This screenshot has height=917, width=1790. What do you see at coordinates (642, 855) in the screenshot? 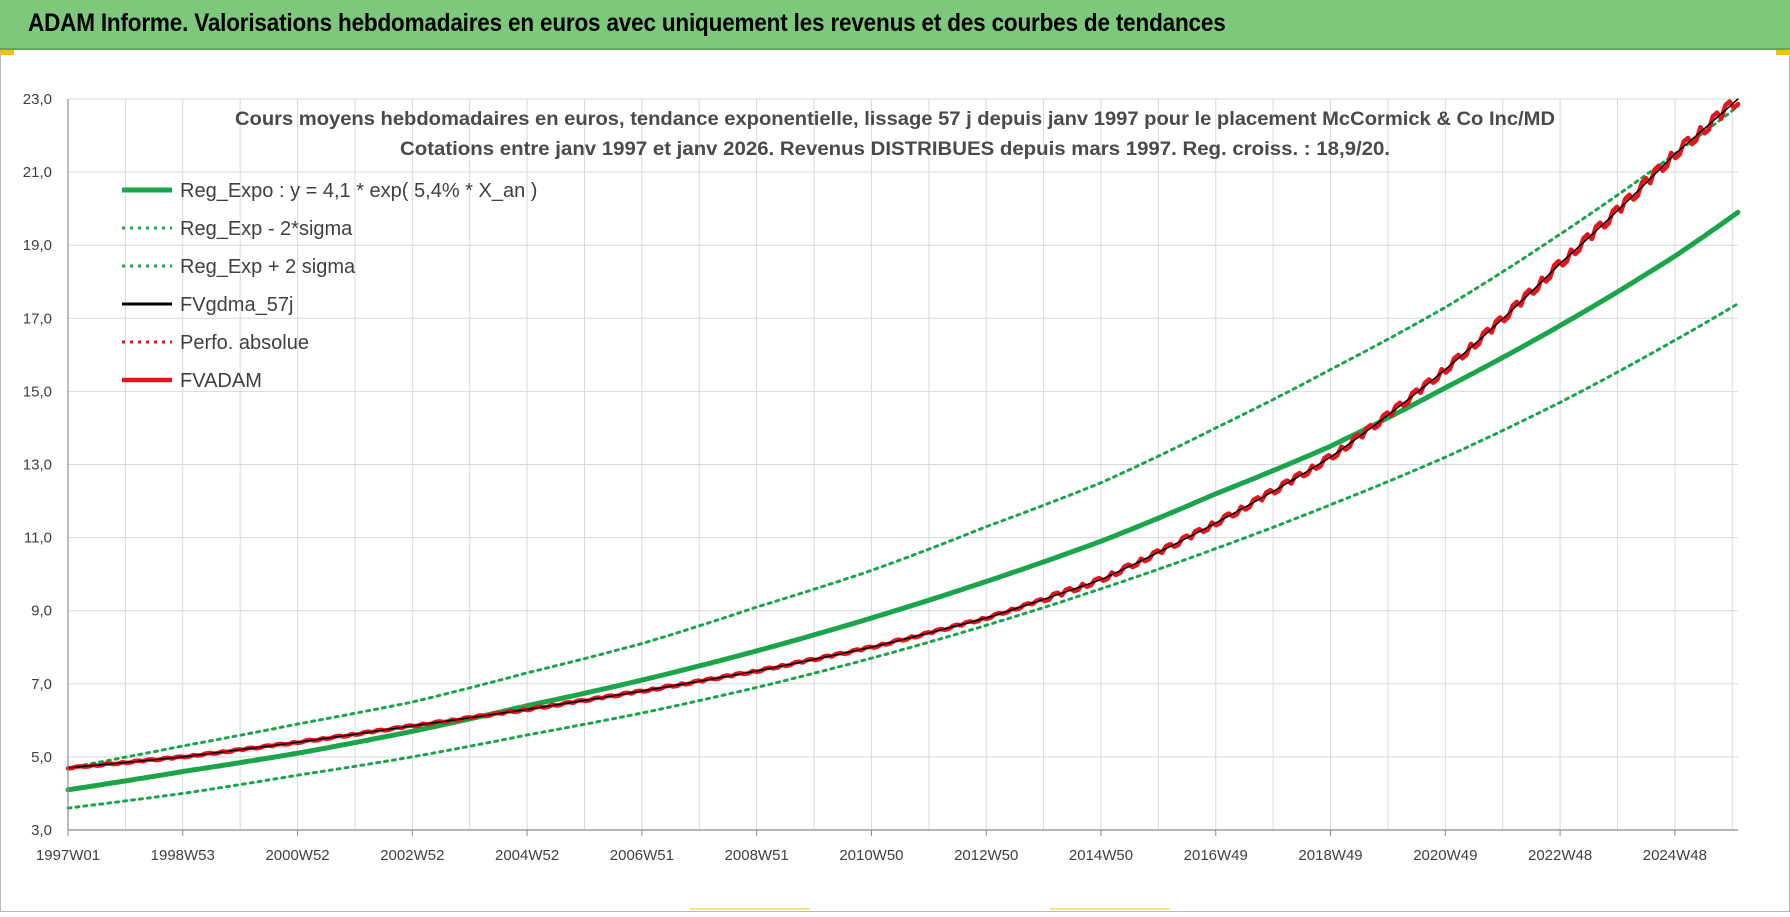
I see `x-tick-label: 2006W51` at bounding box center [642, 855].